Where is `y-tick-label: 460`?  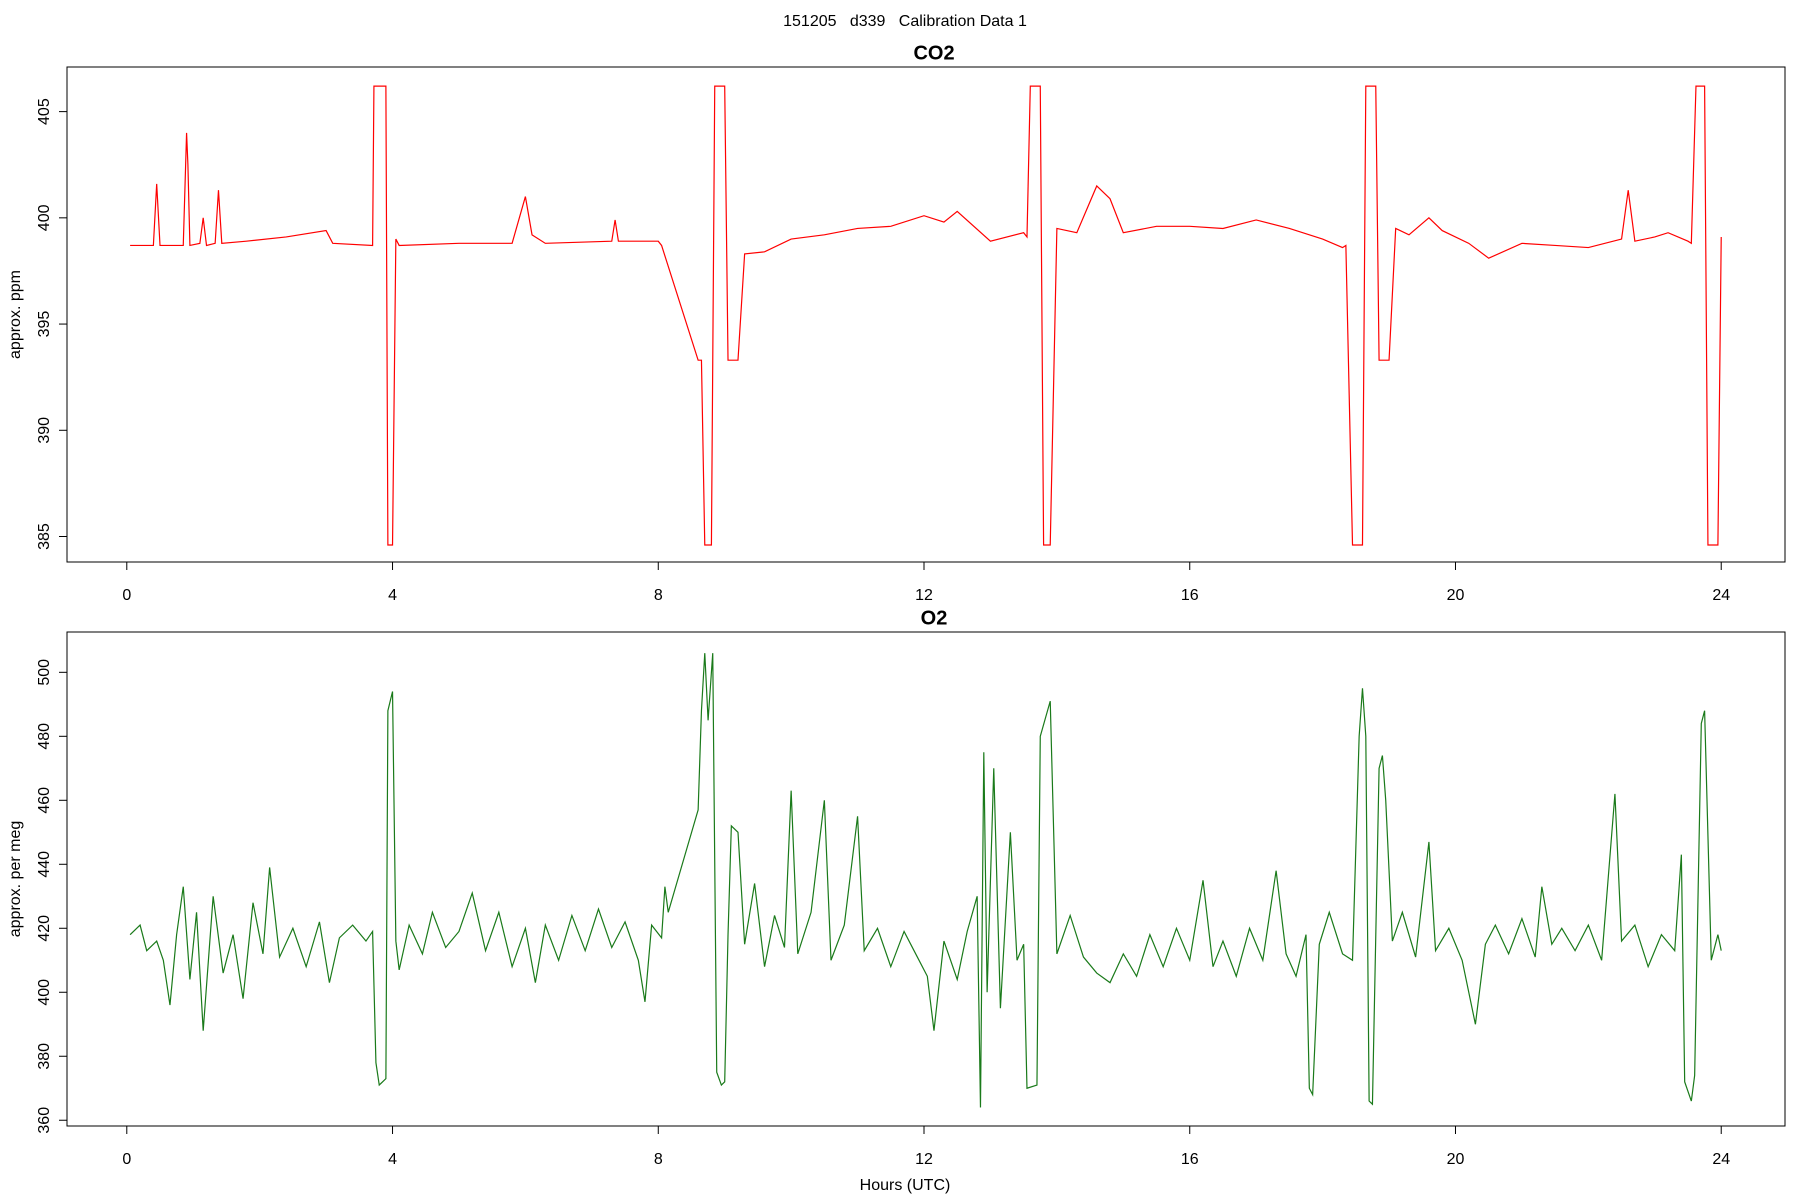
y-tick-label: 460 is located at coordinates (44, 800).